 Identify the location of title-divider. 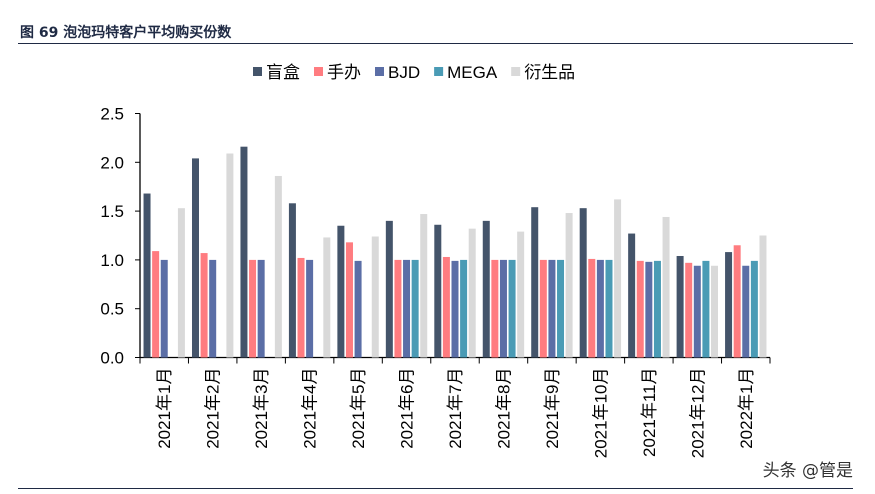
(435, 43).